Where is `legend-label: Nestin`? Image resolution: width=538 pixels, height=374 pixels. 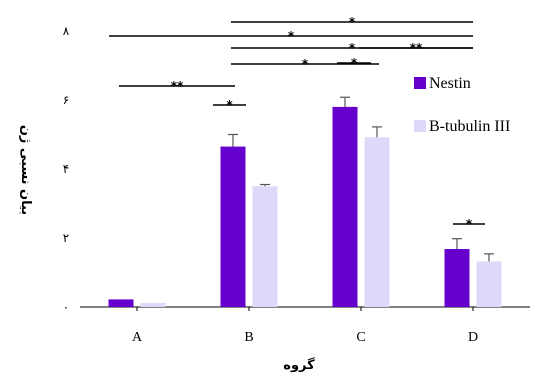
legend-label: Nestin is located at coordinates (450, 83).